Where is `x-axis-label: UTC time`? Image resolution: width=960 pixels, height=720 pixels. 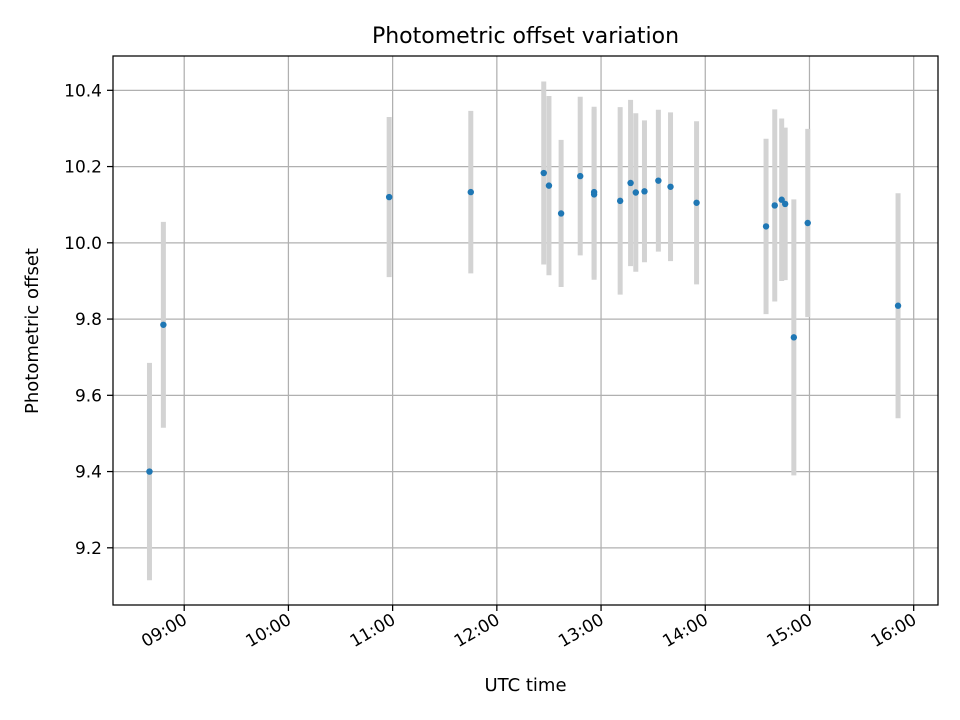 x-axis-label: UTC time is located at coordinates (525, 685).